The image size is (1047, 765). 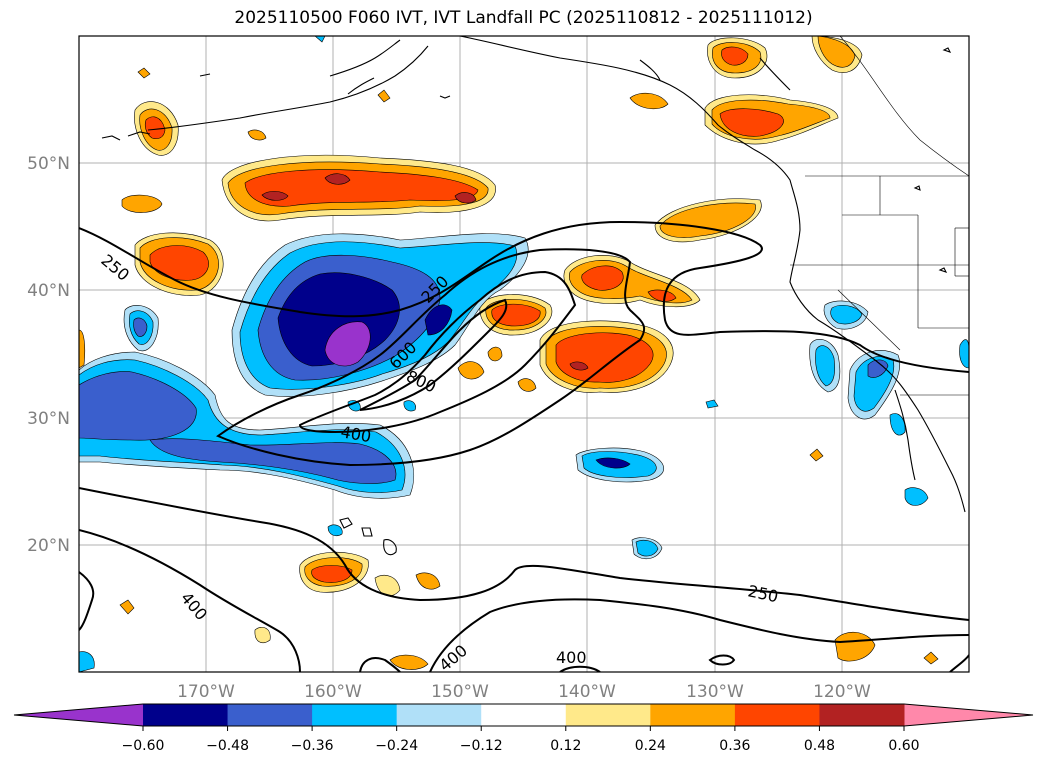 I want to click on lat-label: 30°N, so click(x=48, y=419).